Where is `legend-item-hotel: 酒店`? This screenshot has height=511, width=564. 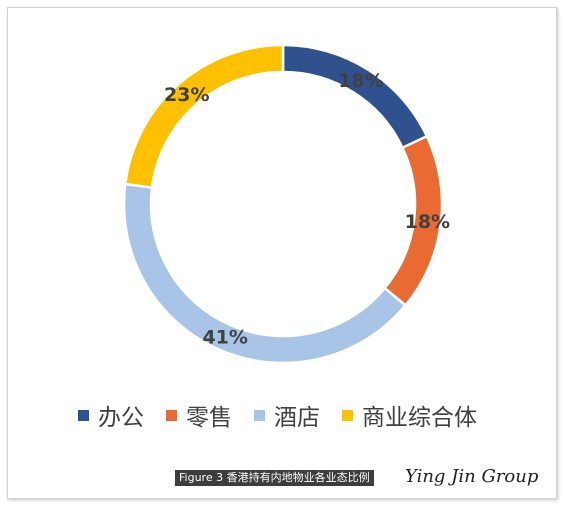
legend-item-hotel: 酒店 is located at coordinates (287, 415).